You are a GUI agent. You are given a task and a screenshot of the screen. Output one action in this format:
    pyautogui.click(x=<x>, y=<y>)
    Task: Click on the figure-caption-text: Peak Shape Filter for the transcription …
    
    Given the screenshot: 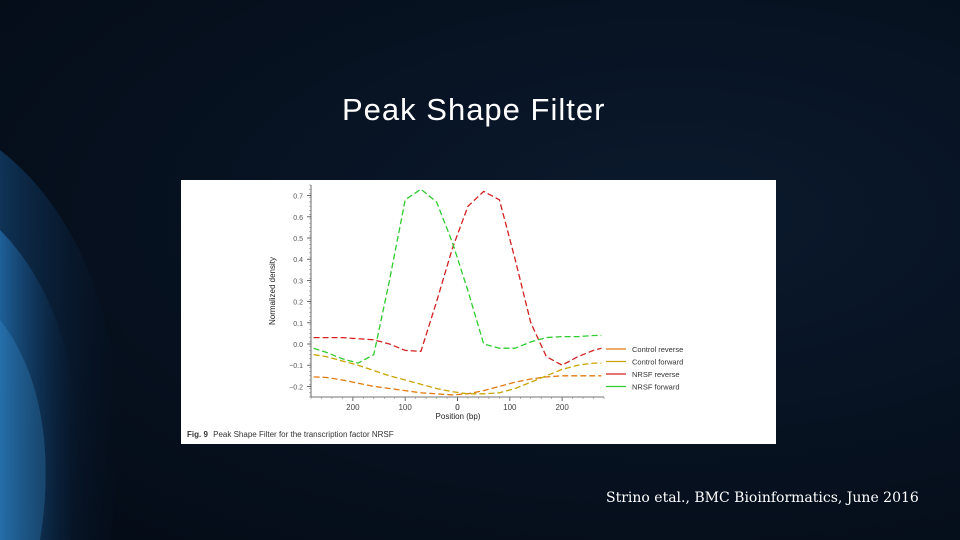 What is the action you would take?
    pyautogui.click(x=303, y=434)
    